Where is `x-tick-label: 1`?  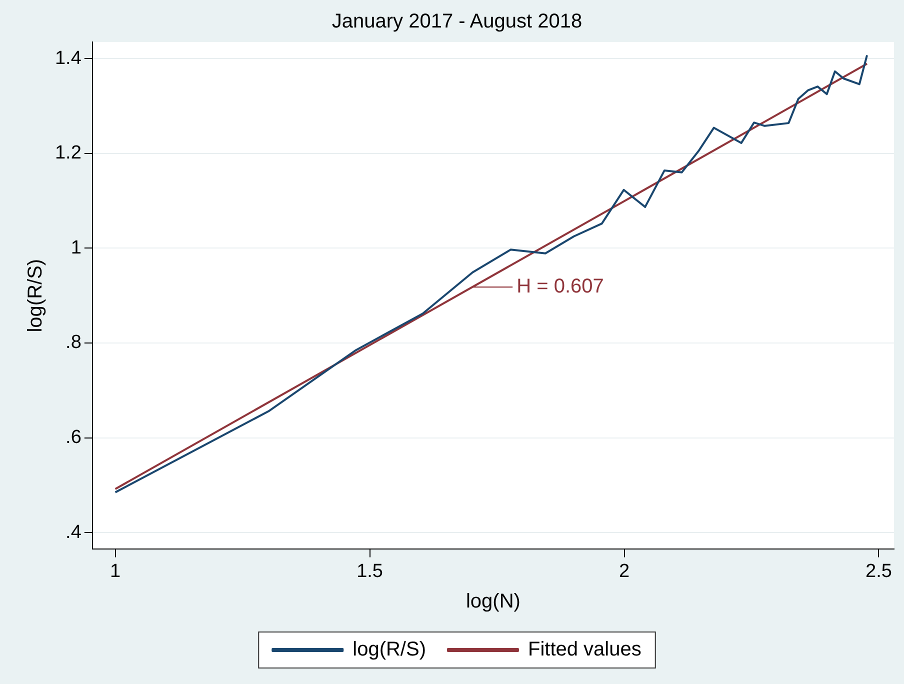 x-tick-label: 1 is located at coordinates (115, 571).